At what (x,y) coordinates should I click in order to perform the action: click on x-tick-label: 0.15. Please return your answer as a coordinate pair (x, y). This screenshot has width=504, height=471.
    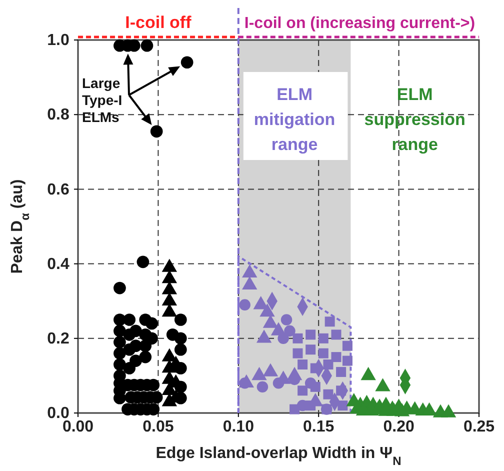
    Looking at the image, I should click on (318, 427).